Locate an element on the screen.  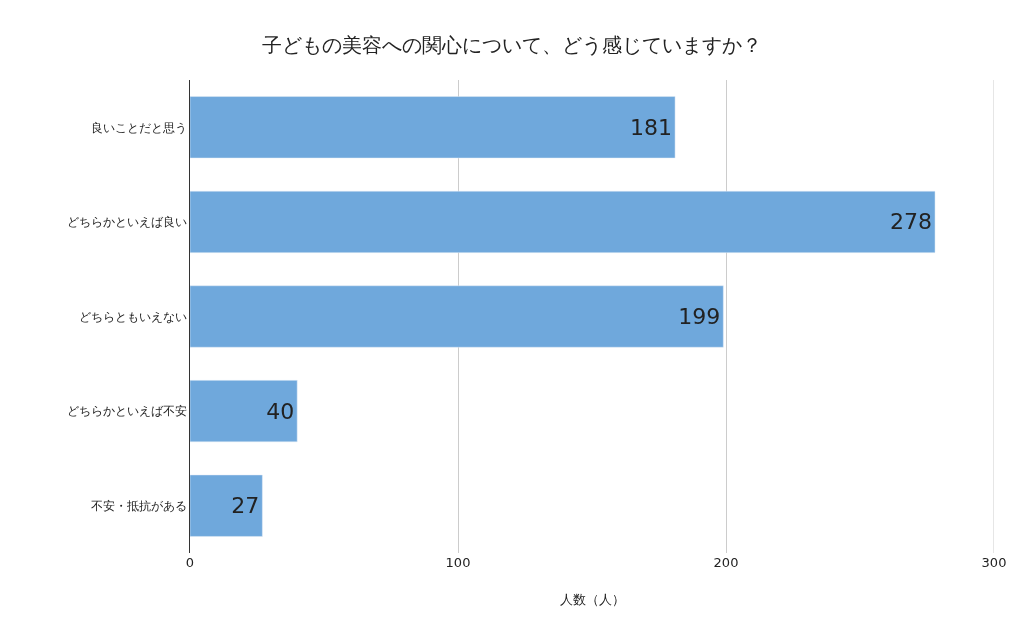
data-label: 27 is located at coordinates (245, 506).